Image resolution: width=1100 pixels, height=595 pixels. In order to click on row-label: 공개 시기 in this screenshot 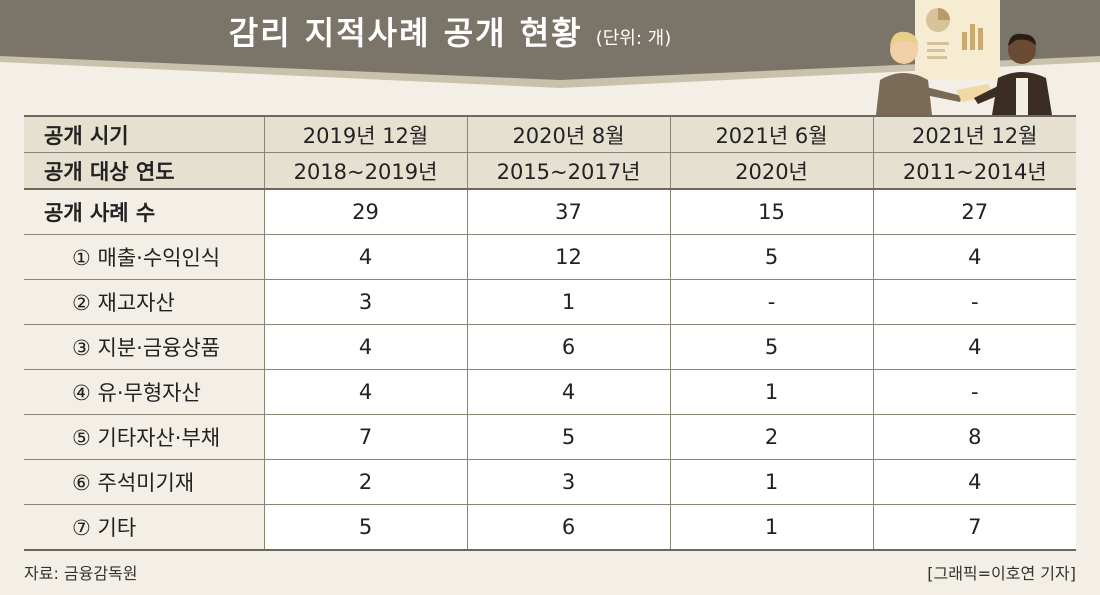, I will do `click(144, 134)`.